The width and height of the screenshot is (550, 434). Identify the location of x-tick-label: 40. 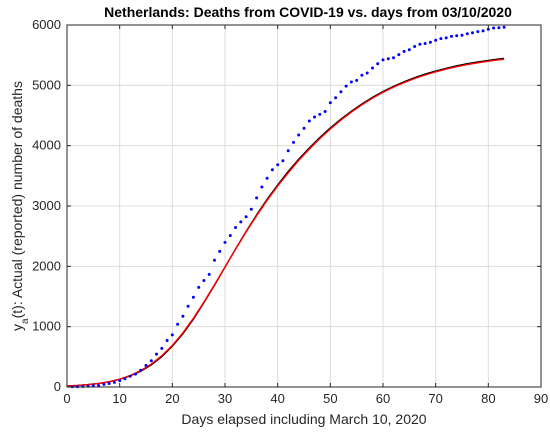
(277, 398).